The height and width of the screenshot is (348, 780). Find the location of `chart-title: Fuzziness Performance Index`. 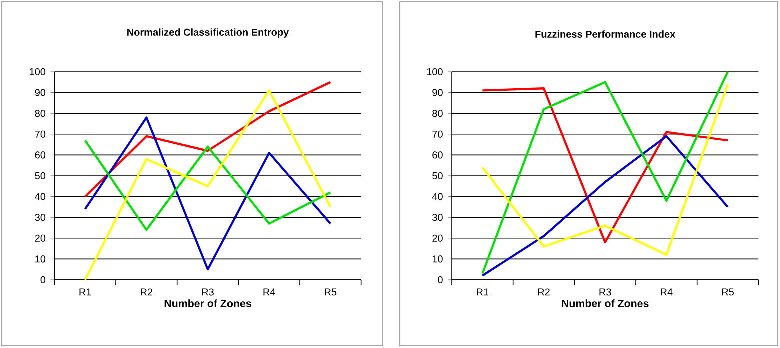

chart-title: Fuzziness Performance Index is located at coordinates (606, 34).